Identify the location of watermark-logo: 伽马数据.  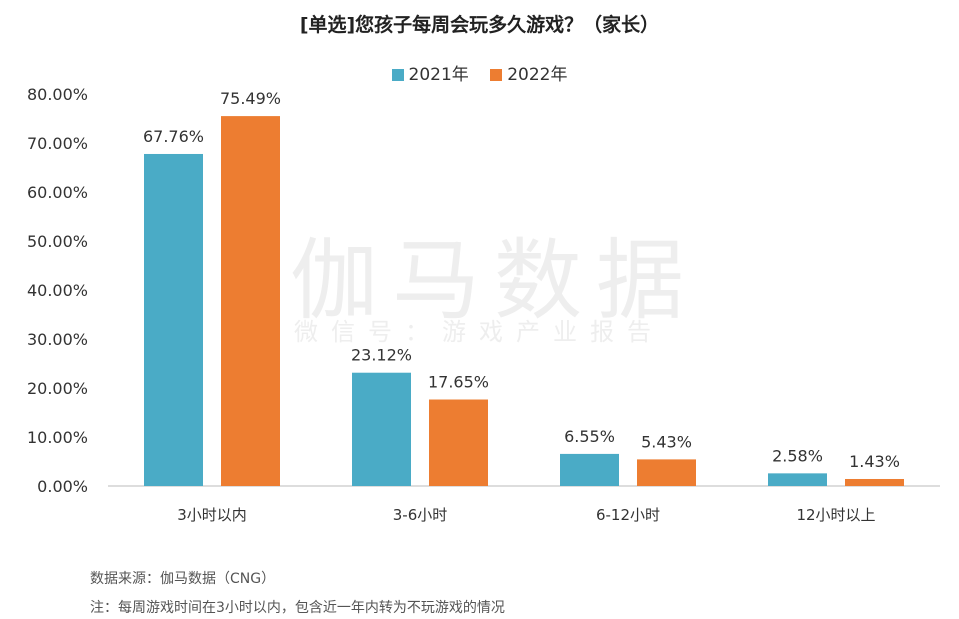
(494, 280).